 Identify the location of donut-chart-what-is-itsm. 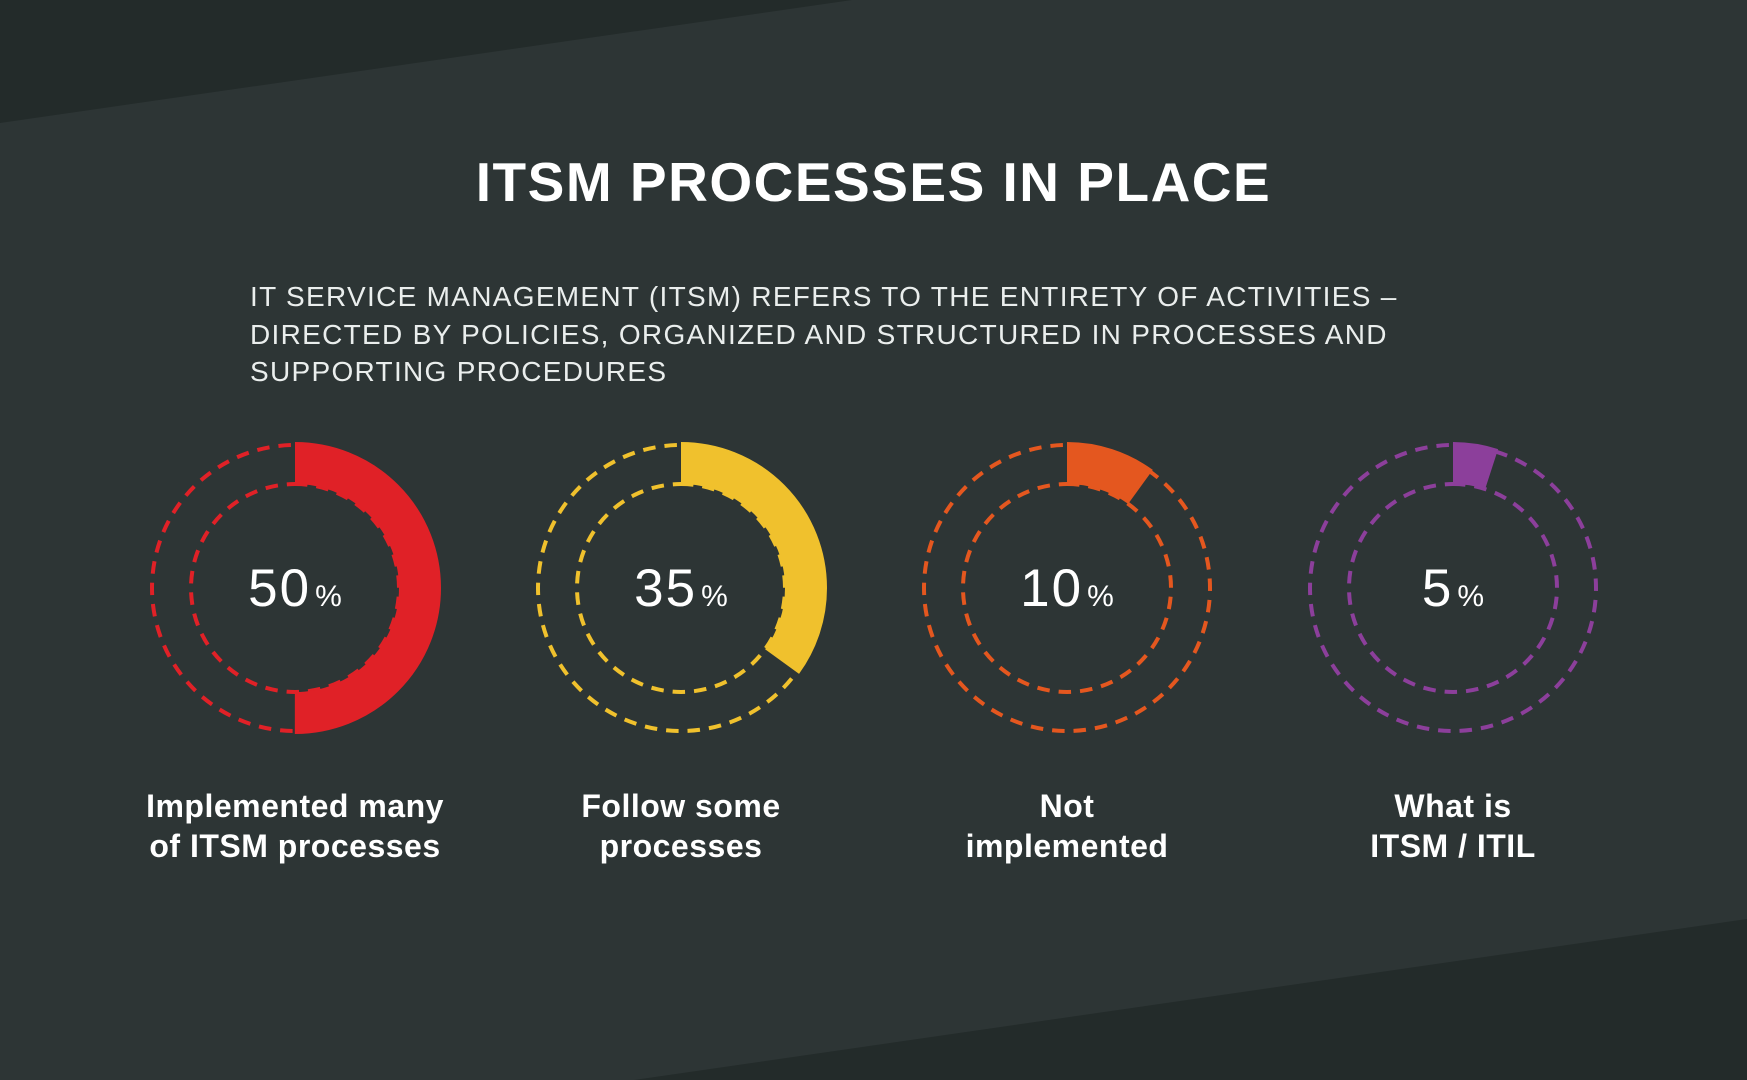
(1453, 588).